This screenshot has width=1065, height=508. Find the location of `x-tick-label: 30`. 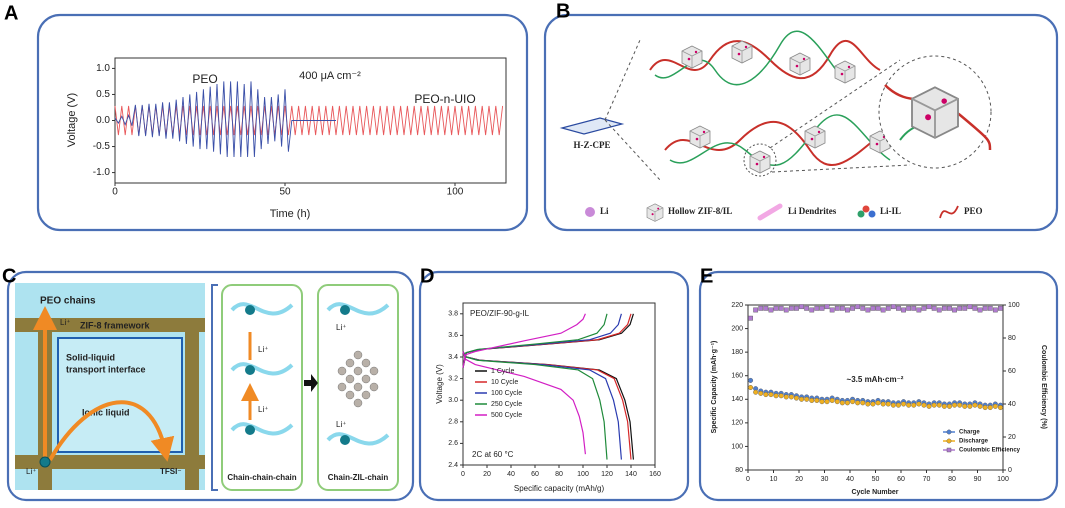

x-tick-label: 30 is located at coordinates (825, 479).